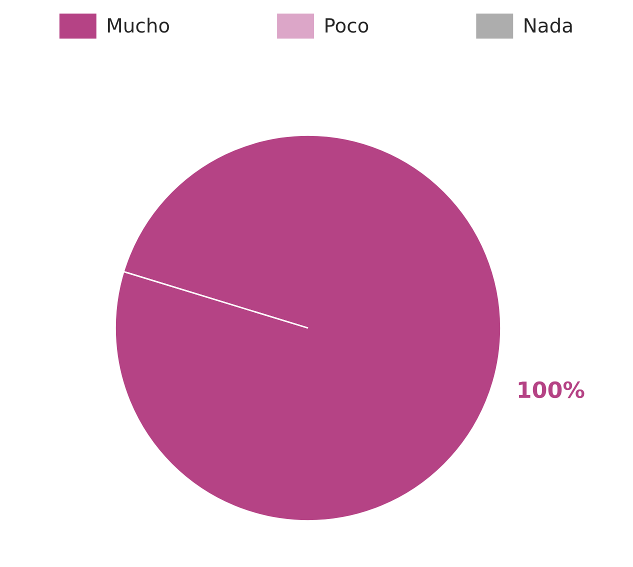  Describe the element at coordinates (551, 389) in the screenshot. I see `data-label: 100%` at that location.